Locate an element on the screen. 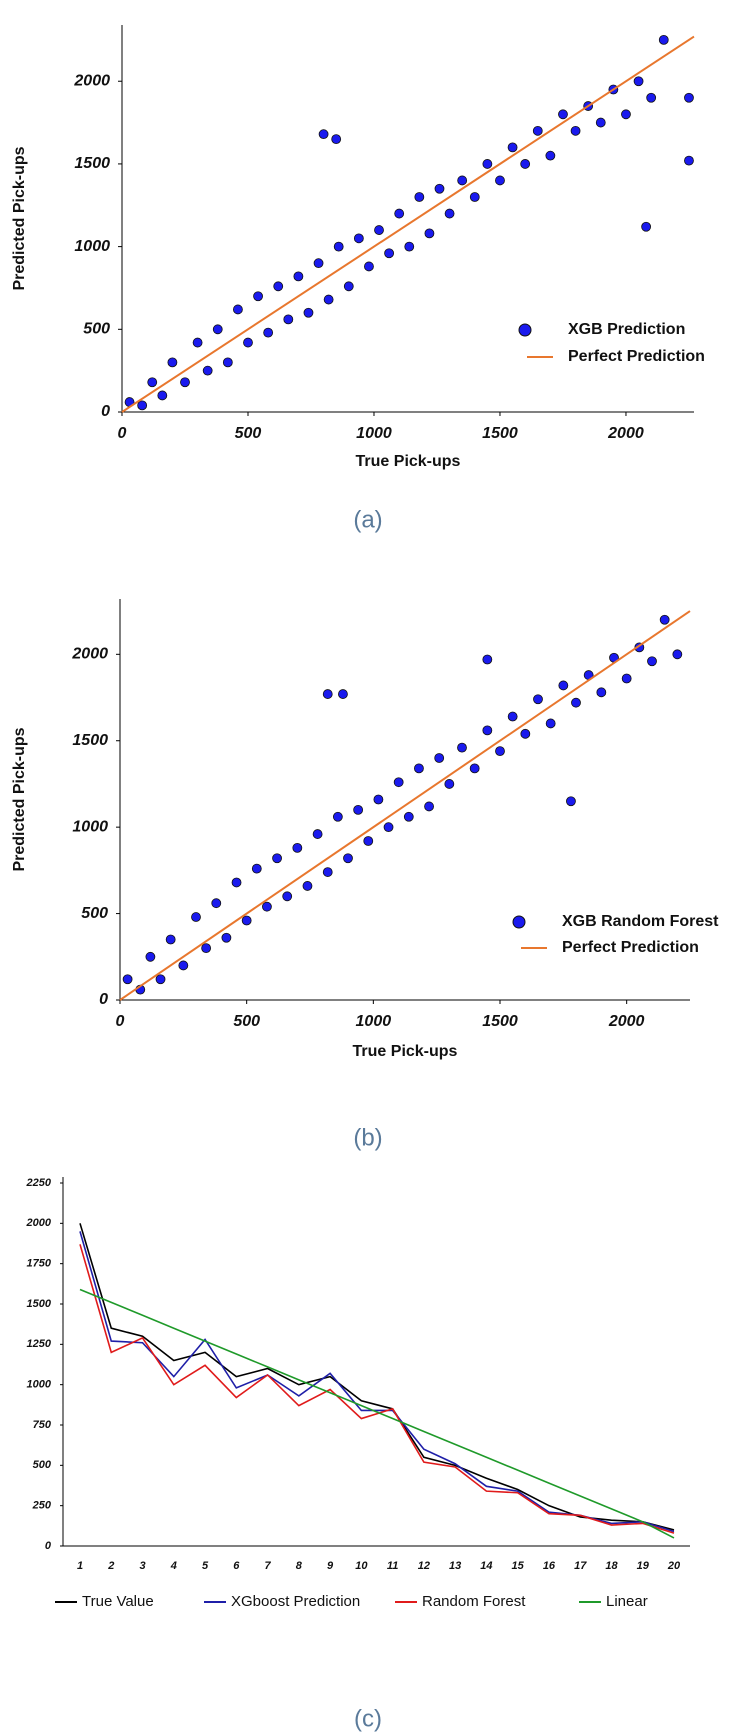  legend-label: True Value is located at coordinates (118, 1601).